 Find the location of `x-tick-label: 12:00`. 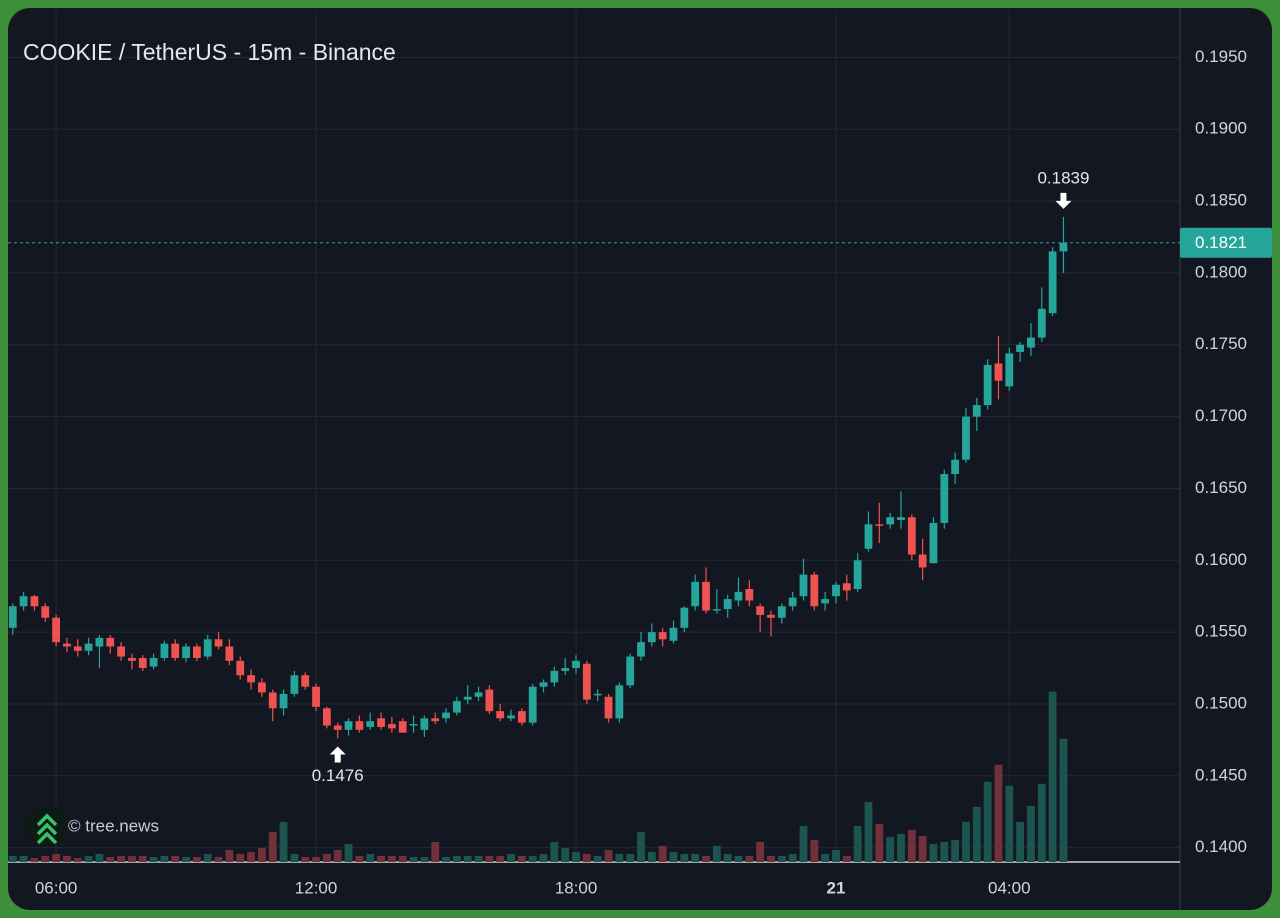

x-tick-label: 12:00 is located at coordinates (316, 887).